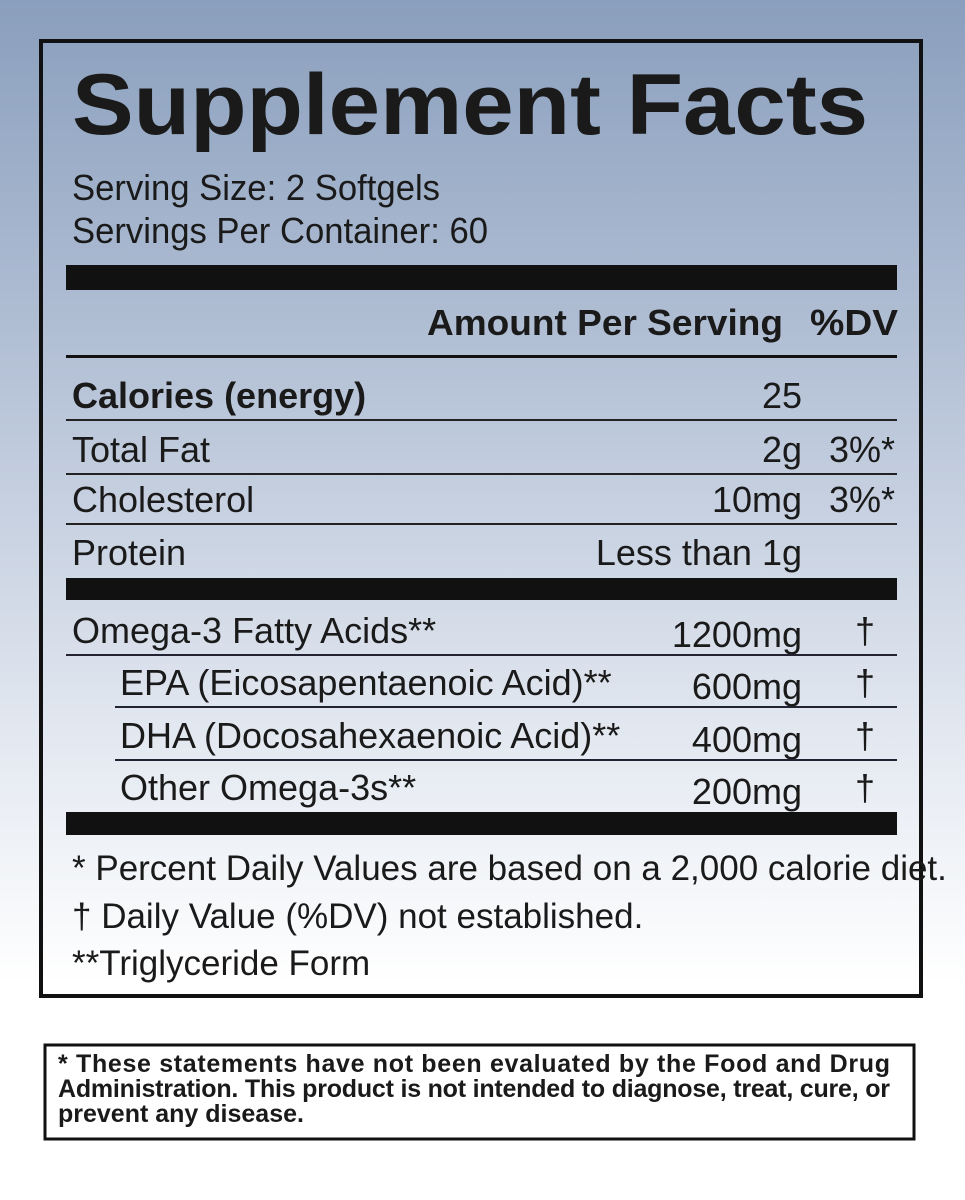  What do you see at coordinates (747, 739) in the screenshot?
I see `fatty-acid-amount: 400mg` at bounding box center [747, 739].